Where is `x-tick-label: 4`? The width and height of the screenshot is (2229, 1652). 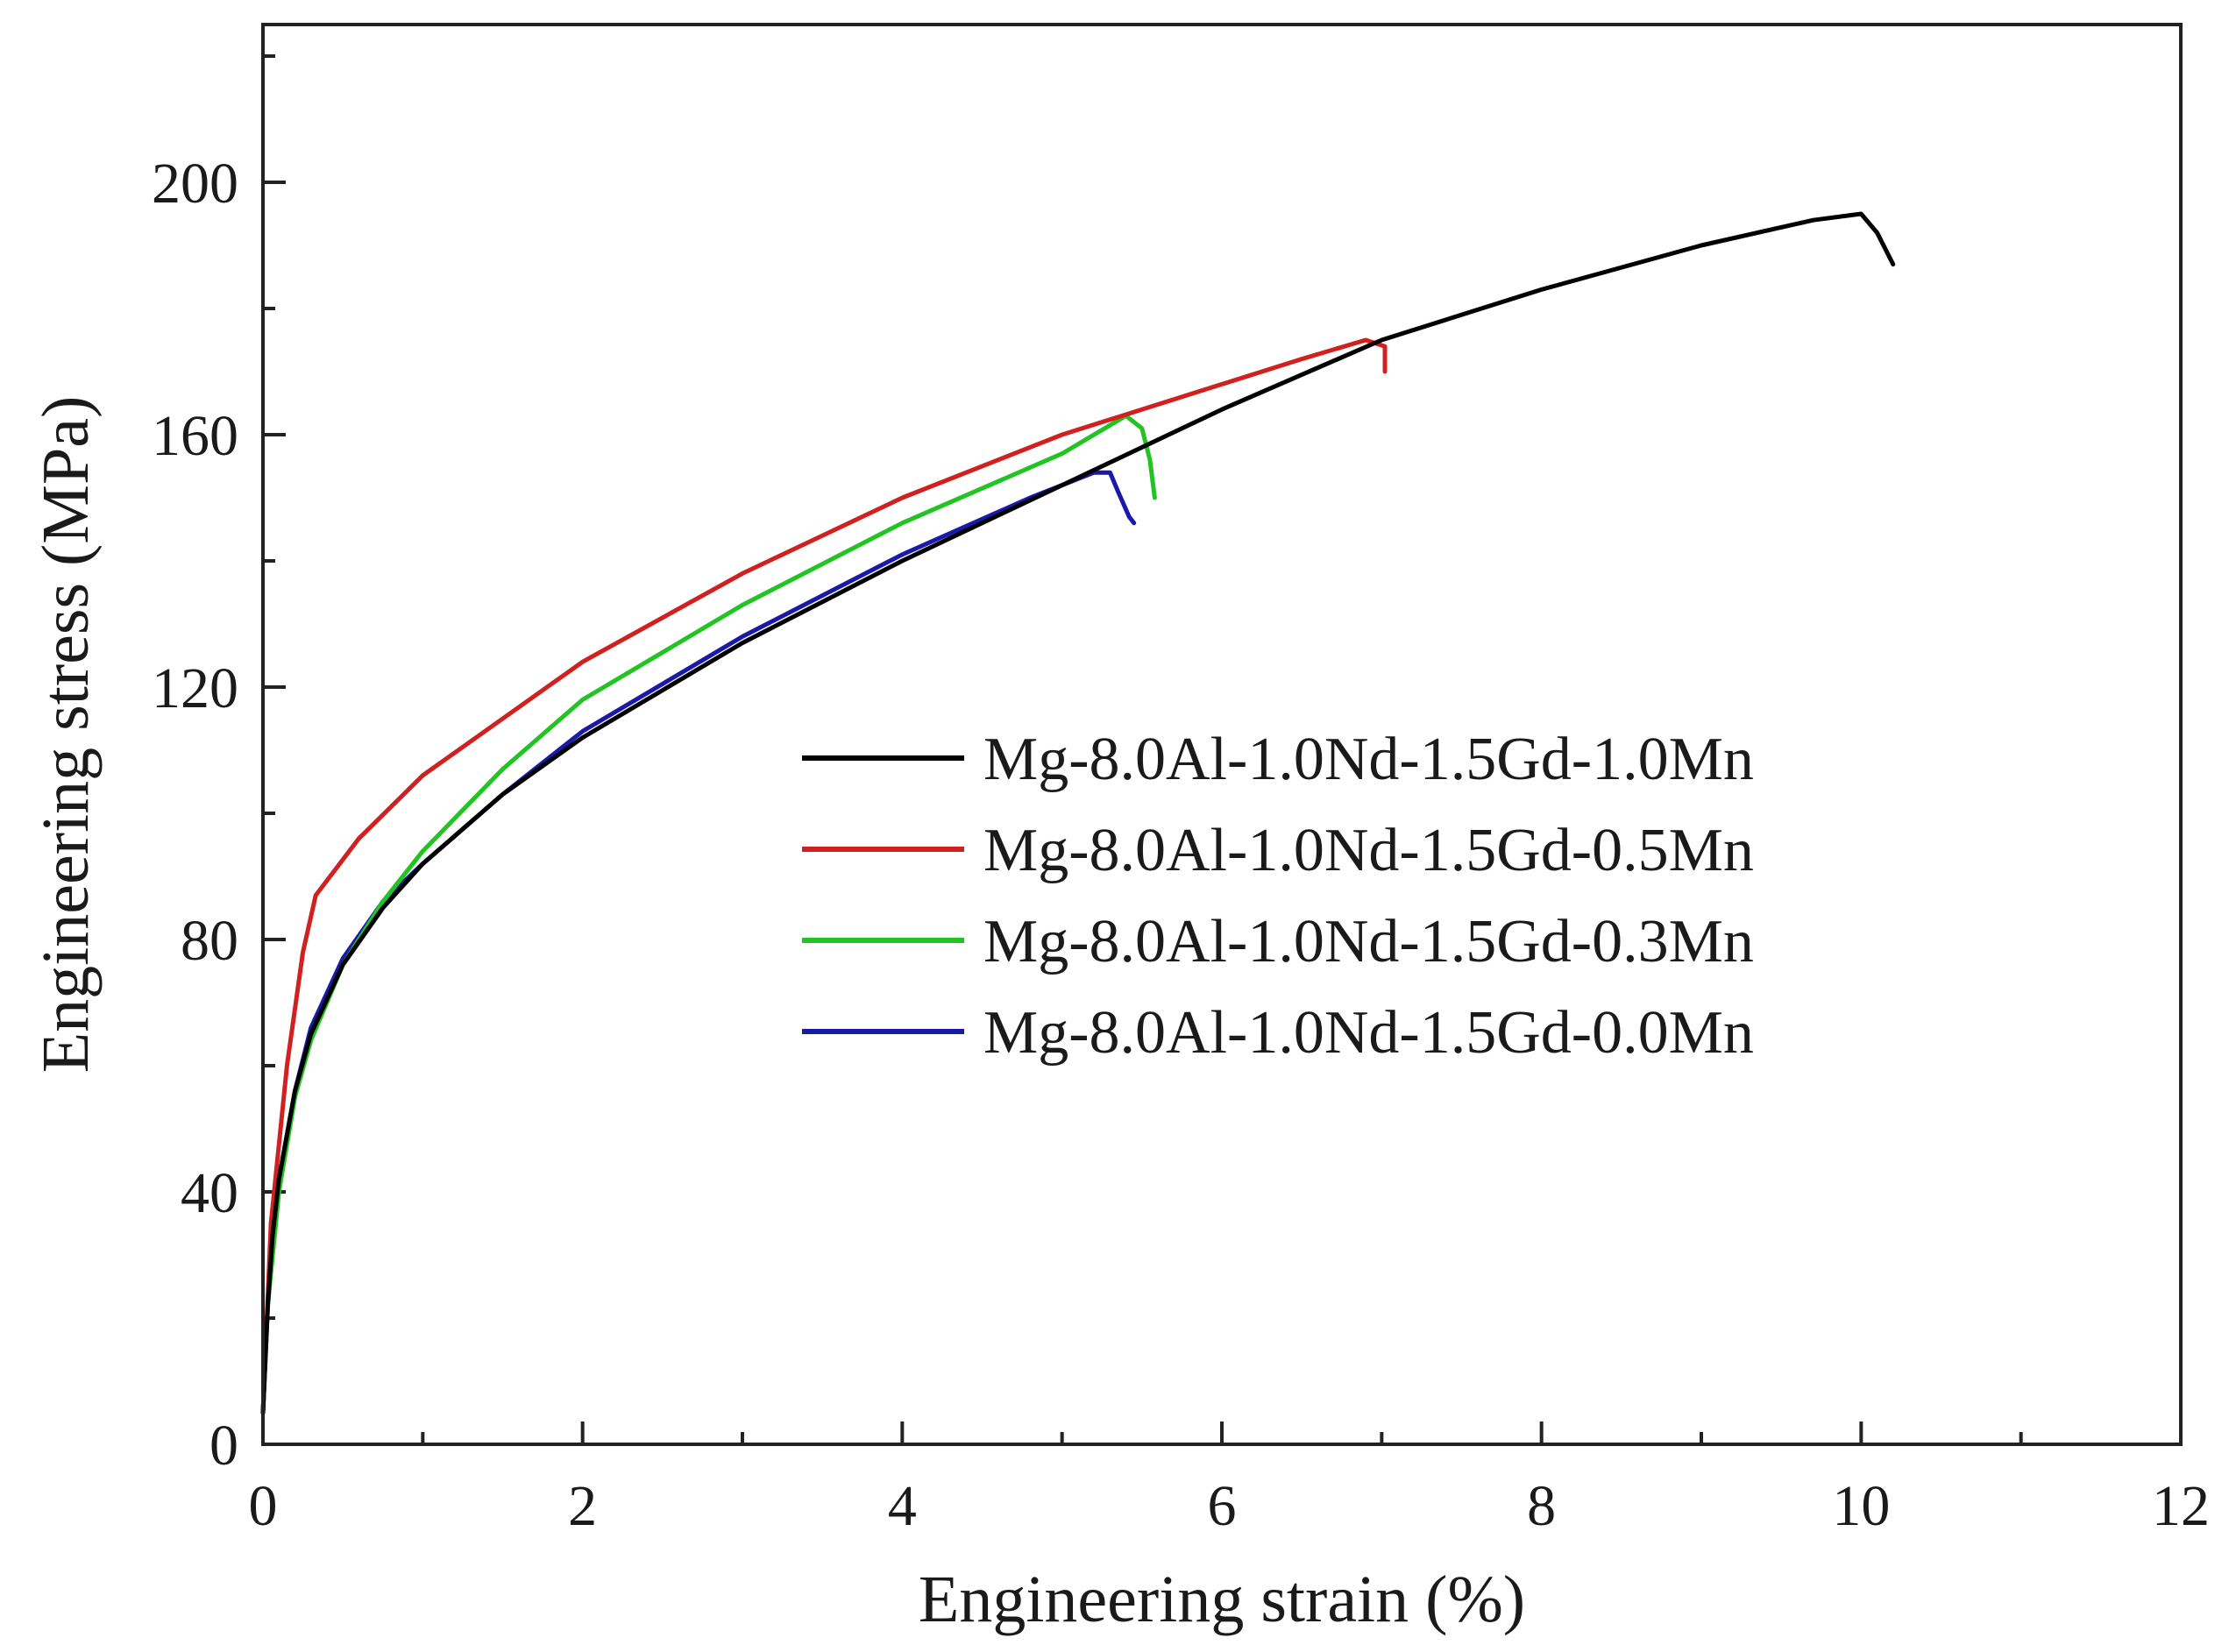 x-tick-label: 4 is located at coordinates (902, 1506).